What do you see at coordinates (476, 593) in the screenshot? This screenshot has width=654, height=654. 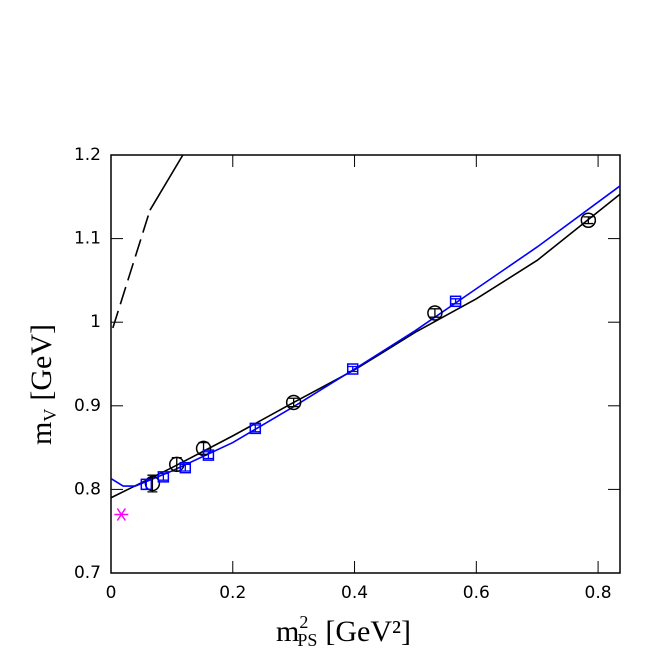 I see `x-tick-label: 0.6` at bounding box center [476, 593].